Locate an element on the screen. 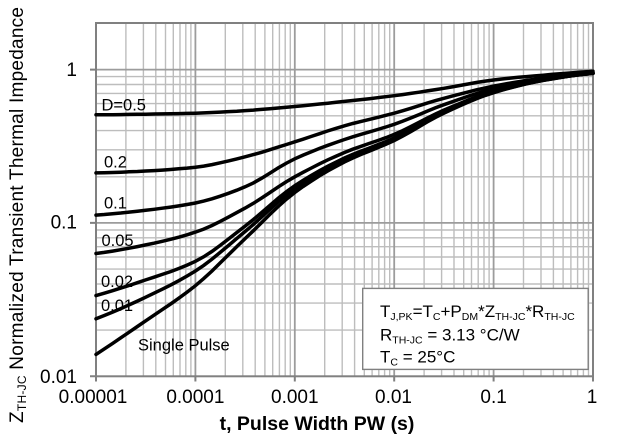 This screenshot has width=618, height=442. svg-text: t, Pulse Width PW (s) is located at coordinates (317, 424).